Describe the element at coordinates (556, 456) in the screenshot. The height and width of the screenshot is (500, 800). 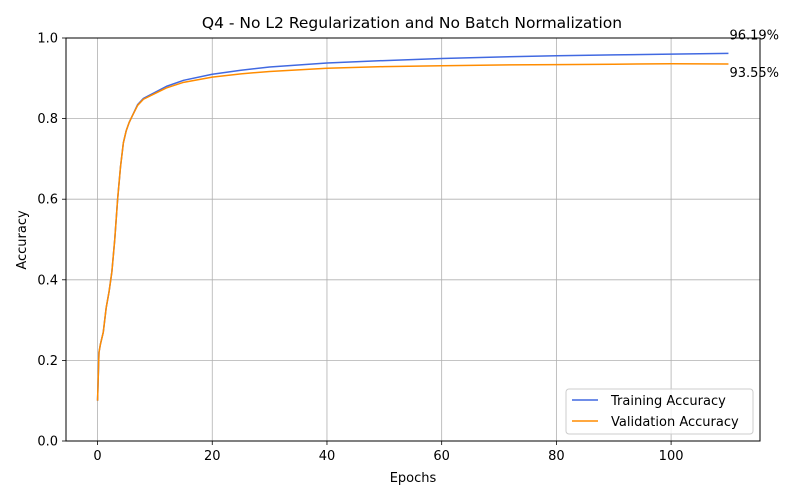
I see `x-tick-label: 80` at that location.